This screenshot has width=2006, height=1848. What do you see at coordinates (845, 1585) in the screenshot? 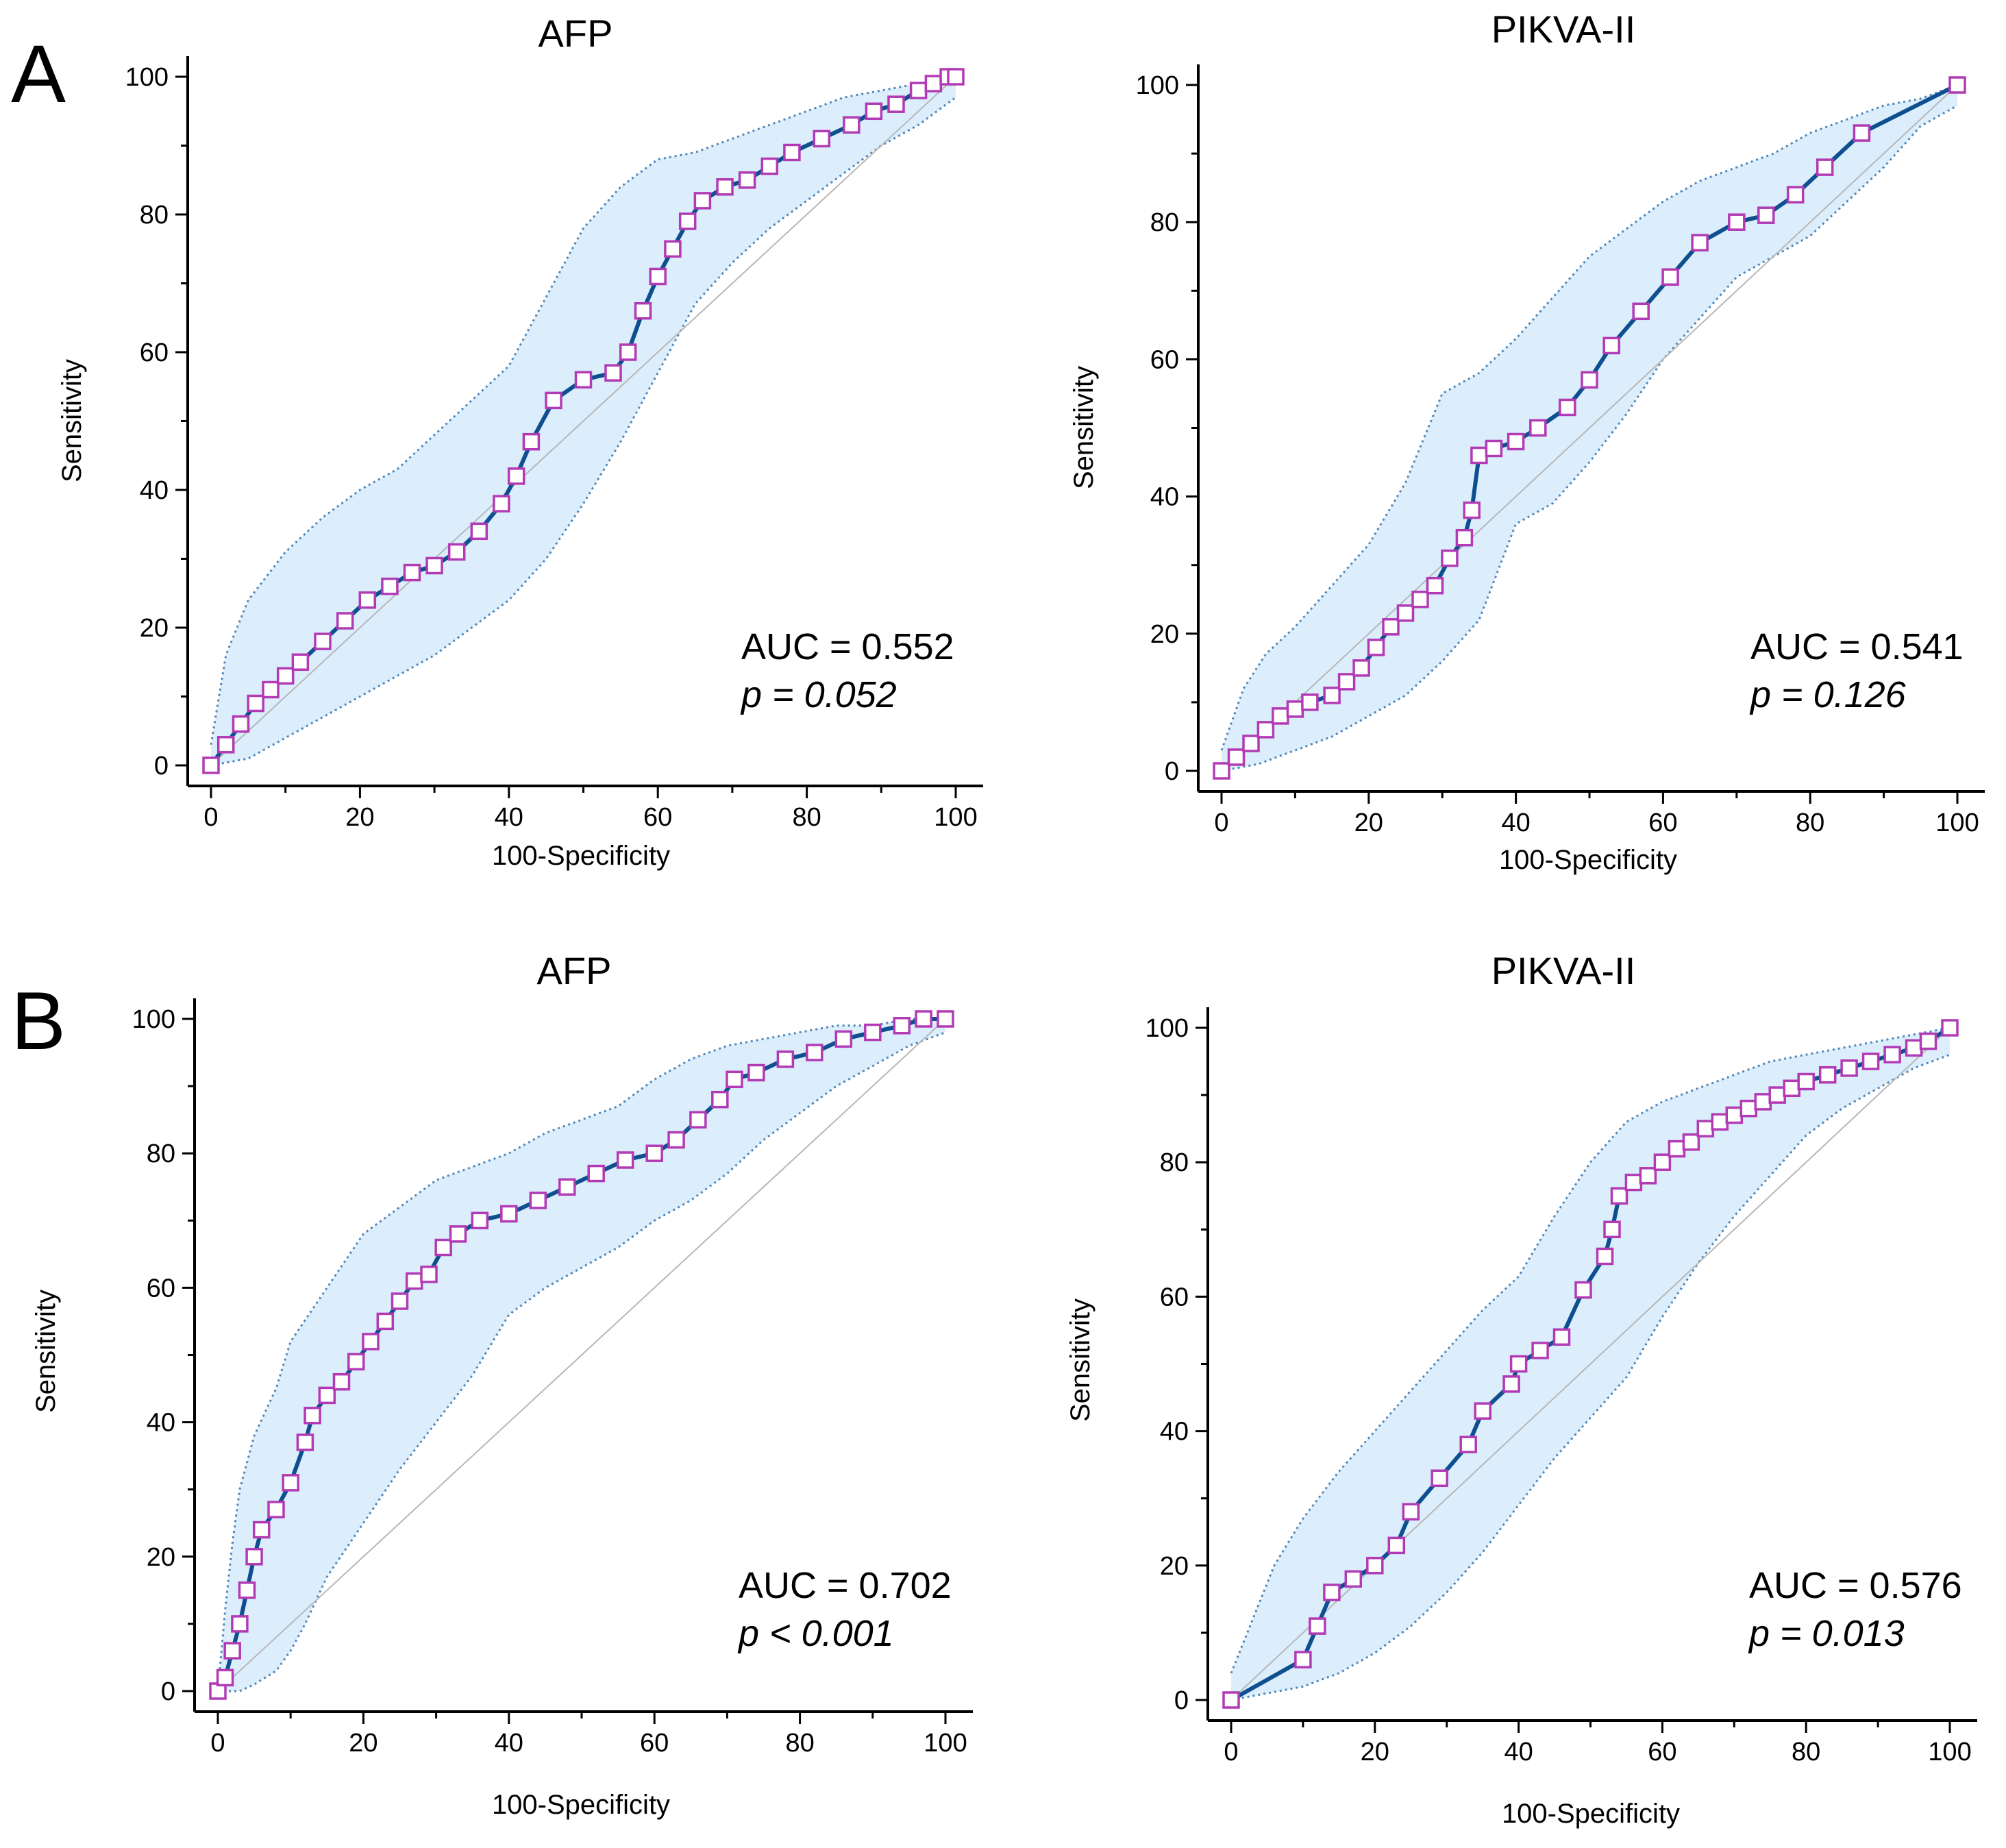
I see `auc-text: AUC = 0.702` at bounding box center [845, 1585].